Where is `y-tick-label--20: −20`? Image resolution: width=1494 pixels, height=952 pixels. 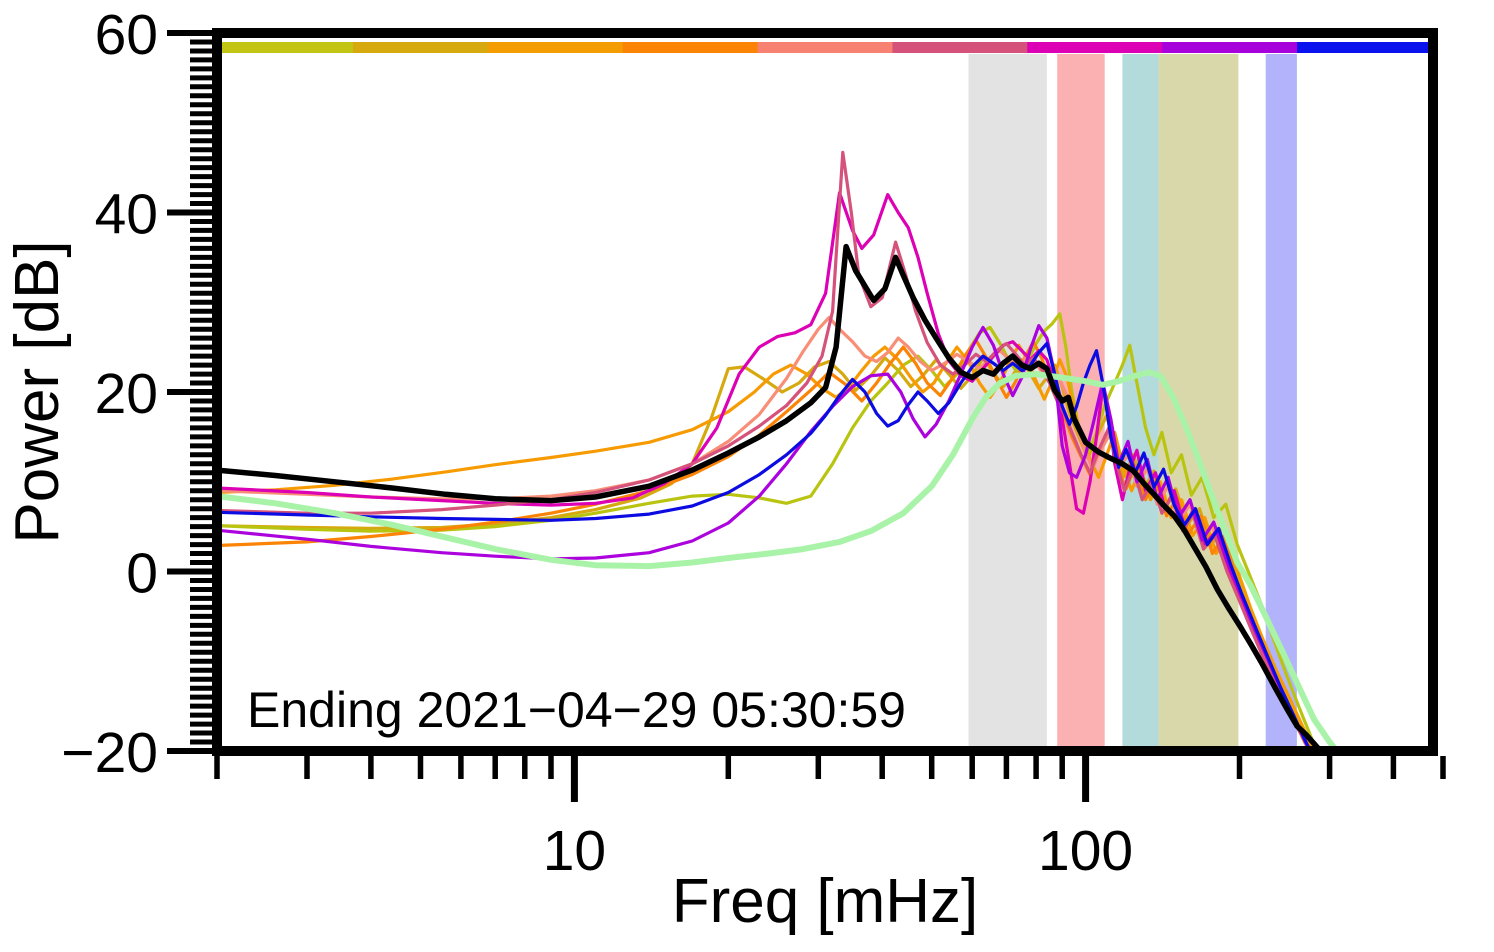 y-tick-label--20: −20 is located at coordinates (109, 753).